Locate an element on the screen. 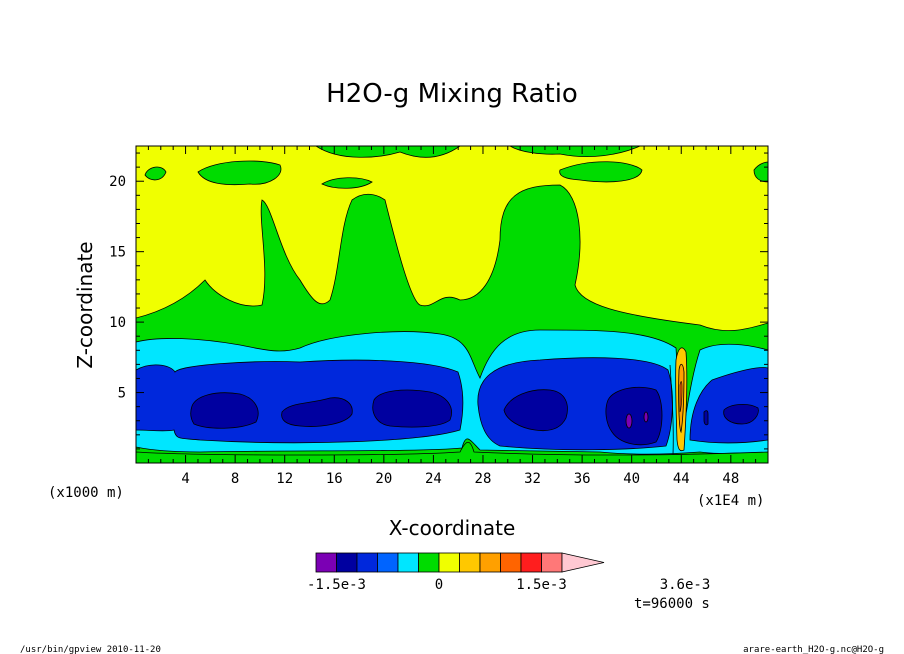 This screenshot has height=654, width=904. x-tick-label: 8 is located at coordinates (235, 479).